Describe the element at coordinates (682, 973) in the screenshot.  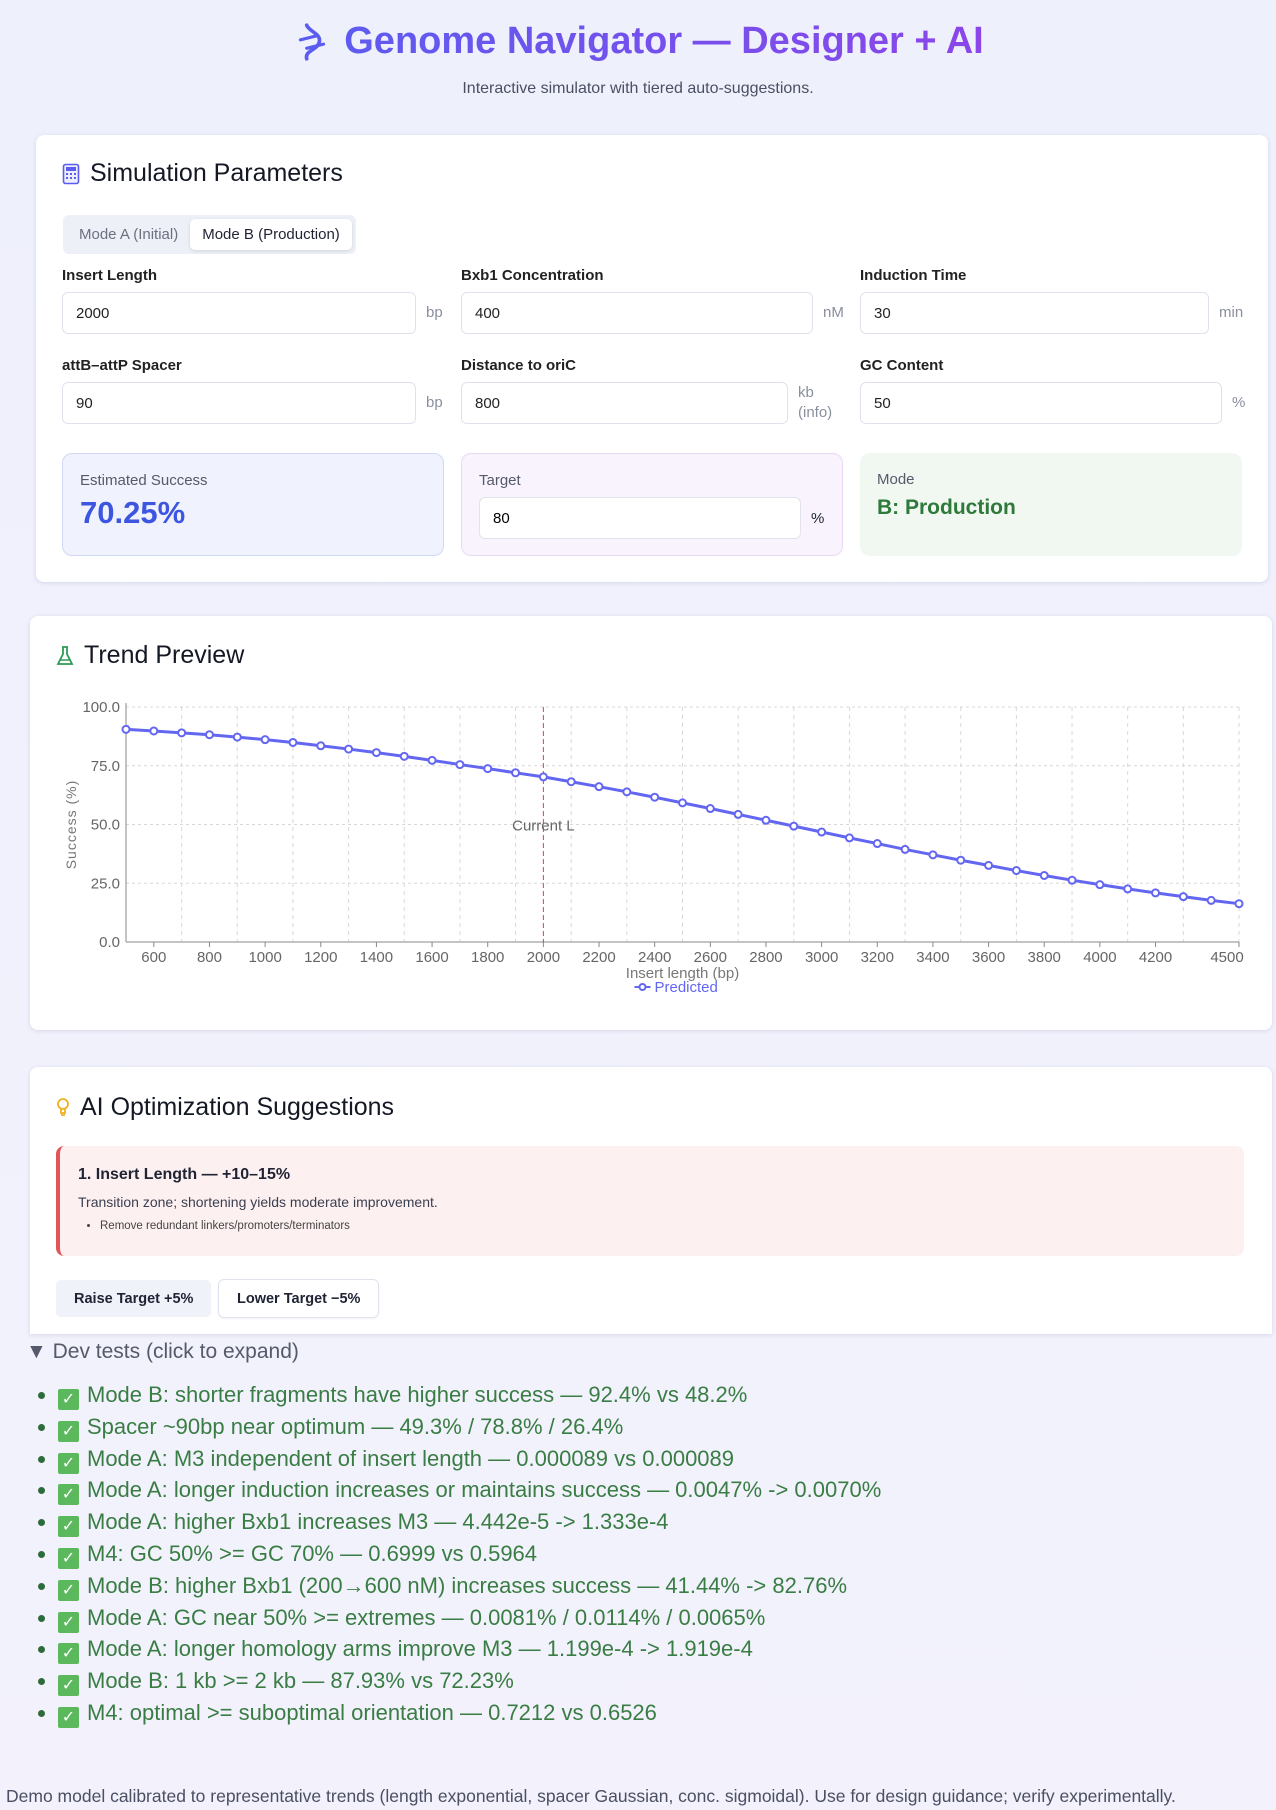
I see `x-axis-label: Insert length (bp)` at that location.